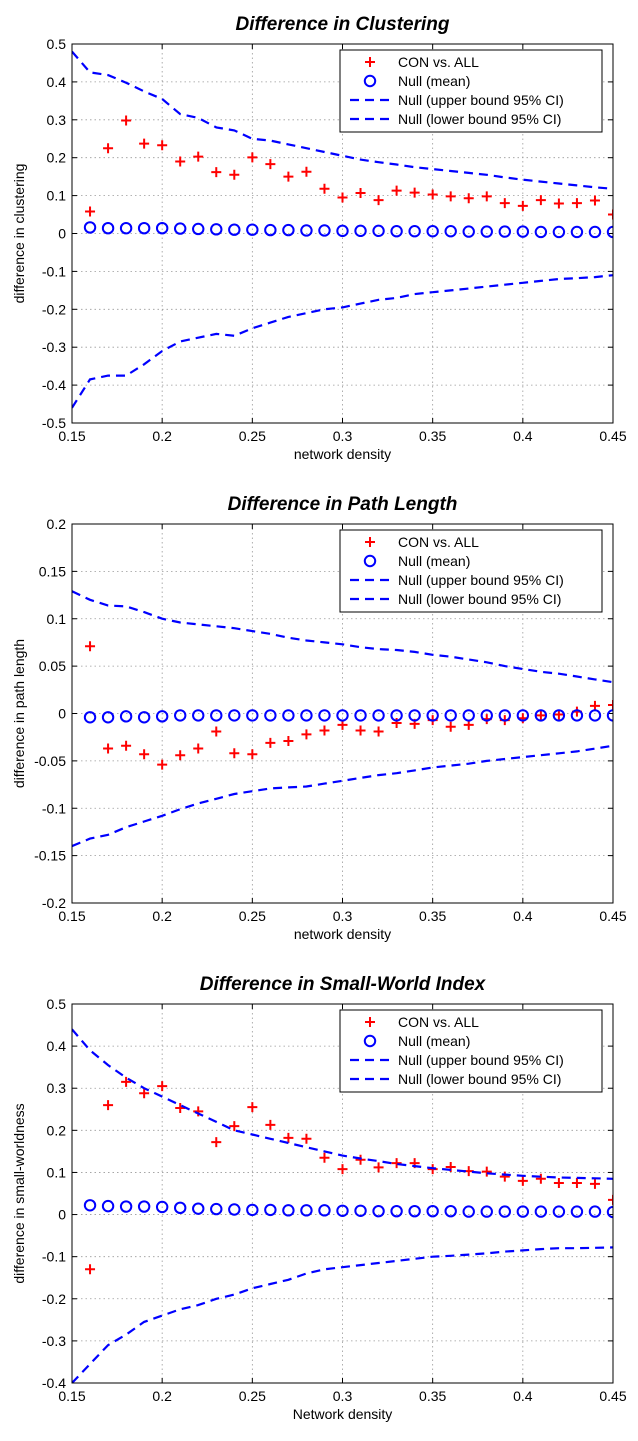 Image resolution: width=638 pixels, height=1441 pixels. What do you see at coordinates (343, 984) in the screenshot?
I see `chart-title: Difference in Small-World Index` at bounding box center [343, 984].